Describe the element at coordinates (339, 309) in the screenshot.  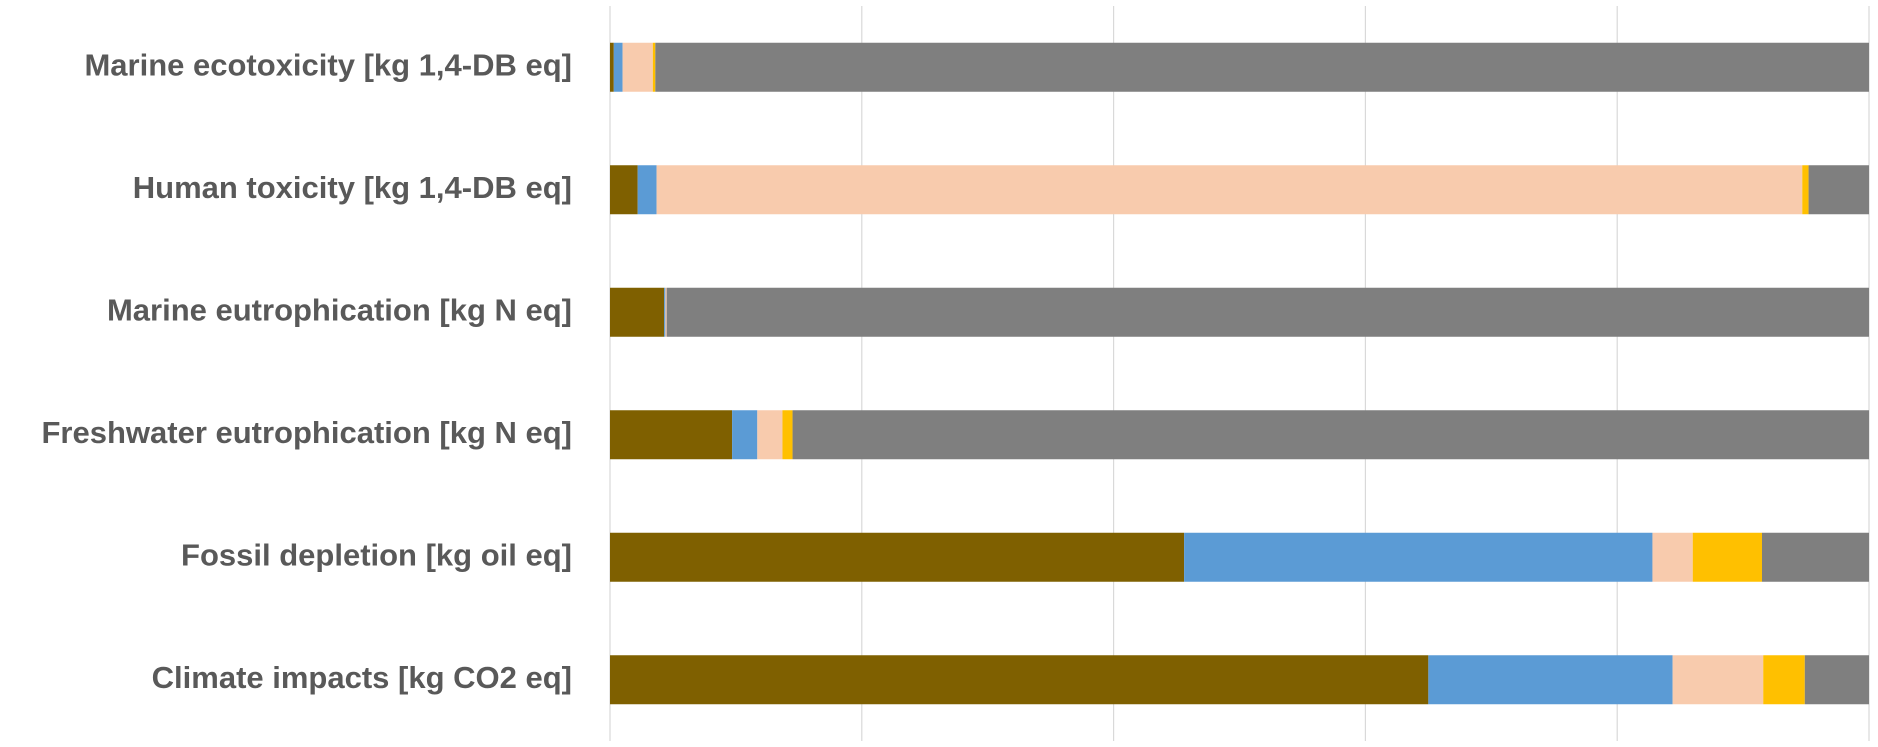
I see `category-label: Marine eutrophication [kg N eq]` at that location.